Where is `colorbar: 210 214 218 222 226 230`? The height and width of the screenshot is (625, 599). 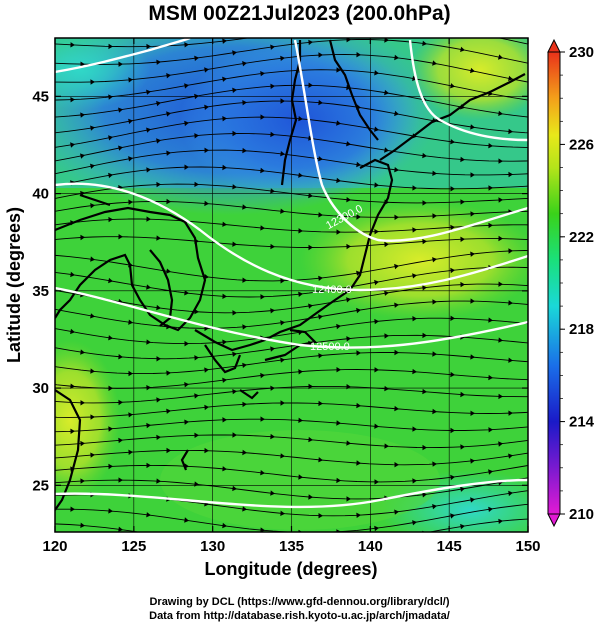
colorbar: 210 214 218 222 226 230 is located at coordinates (571, 283).